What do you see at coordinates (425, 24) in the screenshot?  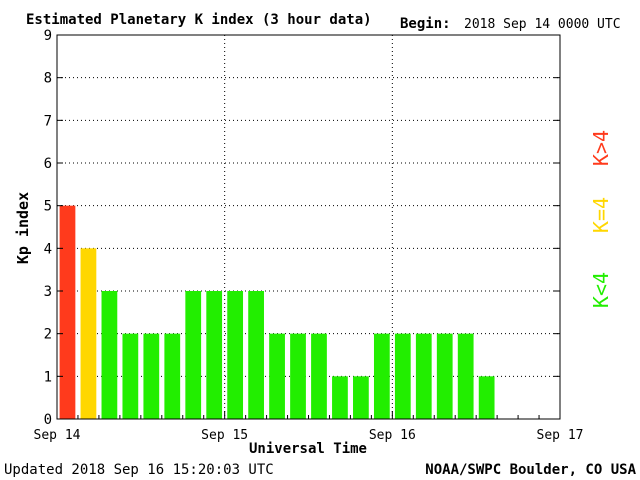 I see `begin-label: Begin:` at bounding box center [425, 24].